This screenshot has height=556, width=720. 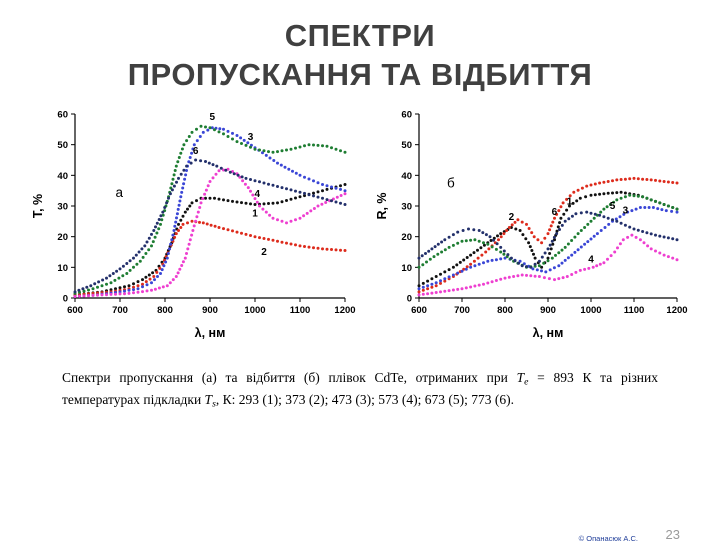 I want to click on panel-letter: а, so click(x=120, y=192).